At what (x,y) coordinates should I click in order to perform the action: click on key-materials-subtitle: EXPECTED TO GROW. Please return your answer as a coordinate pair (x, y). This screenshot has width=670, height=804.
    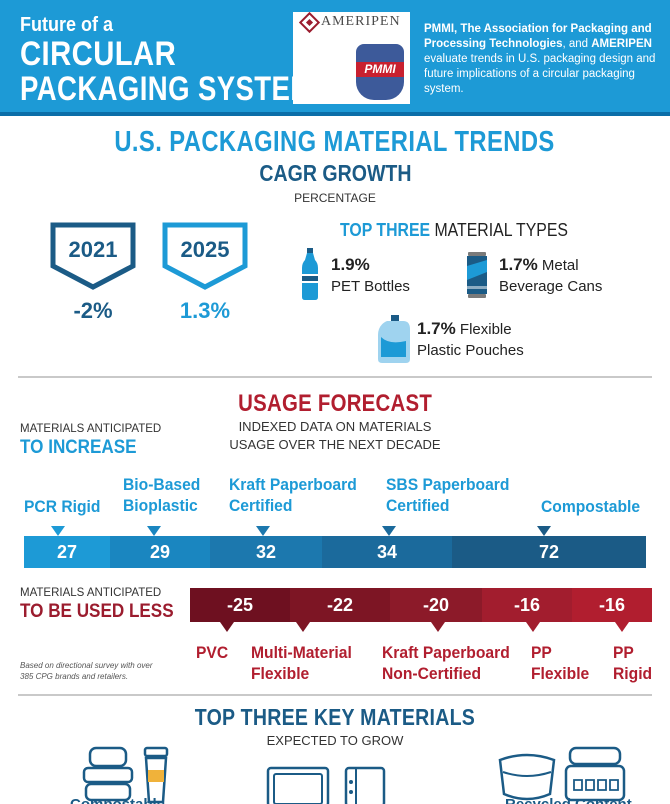
    Looking at the image, I should click on (335, 740).